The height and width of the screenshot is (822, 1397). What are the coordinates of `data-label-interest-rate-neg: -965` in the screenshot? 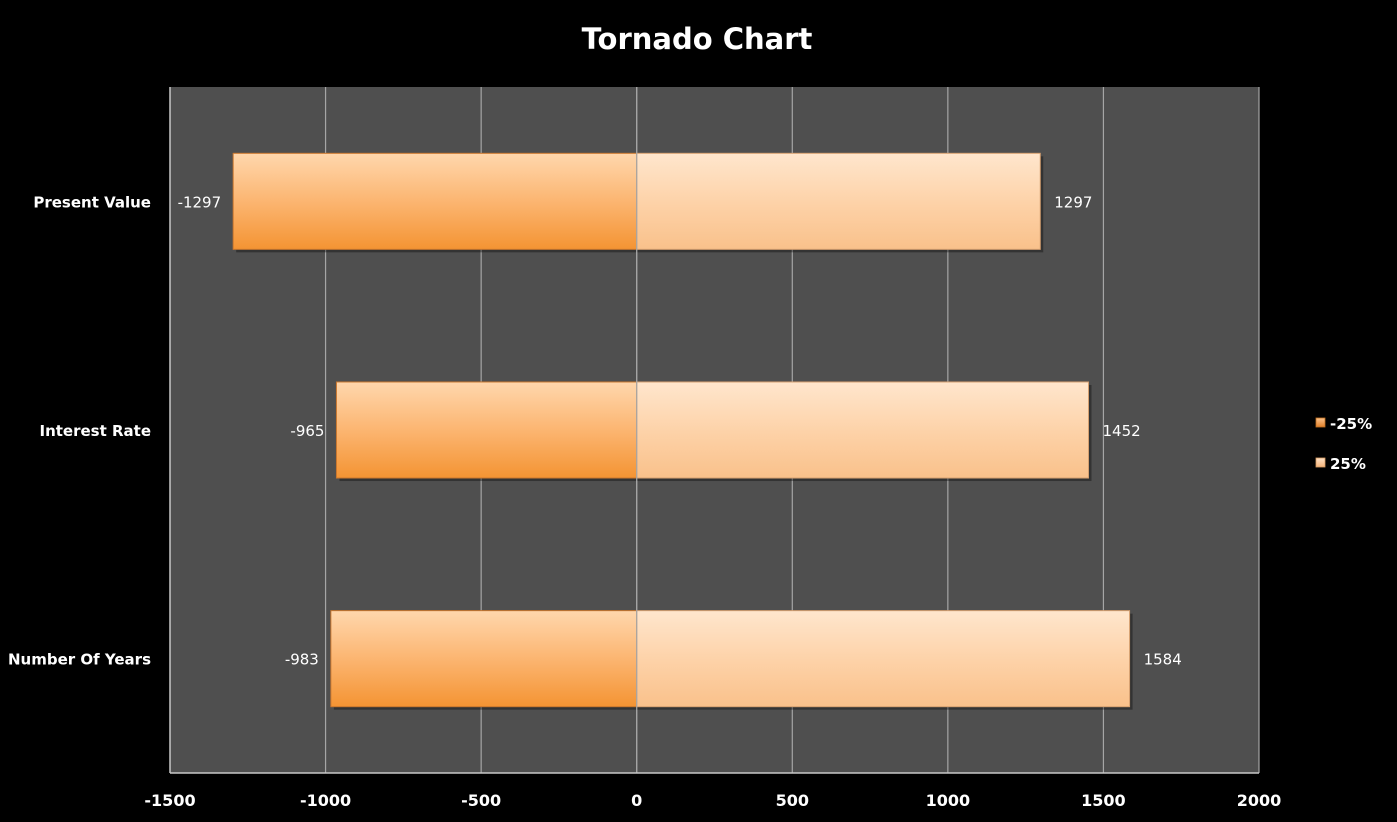 It's located at (307, 431).